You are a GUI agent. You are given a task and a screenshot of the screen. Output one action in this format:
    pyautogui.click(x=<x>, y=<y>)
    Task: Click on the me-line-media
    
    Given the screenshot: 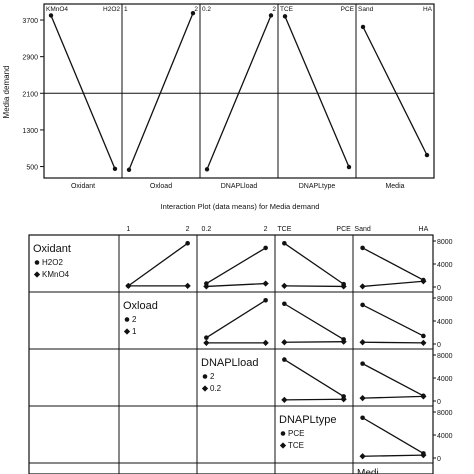 What is the action you would take?
    pyautogui.click(x=395, y=91)
    